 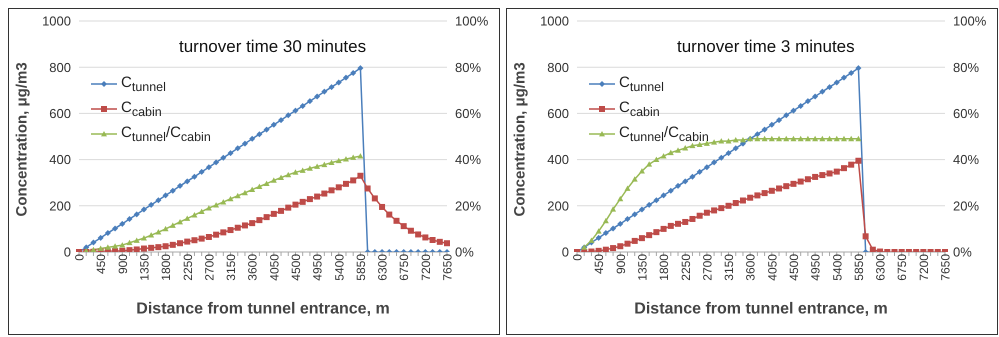 I want to click on y-tick-label: 600, so click(x=60, y=114).